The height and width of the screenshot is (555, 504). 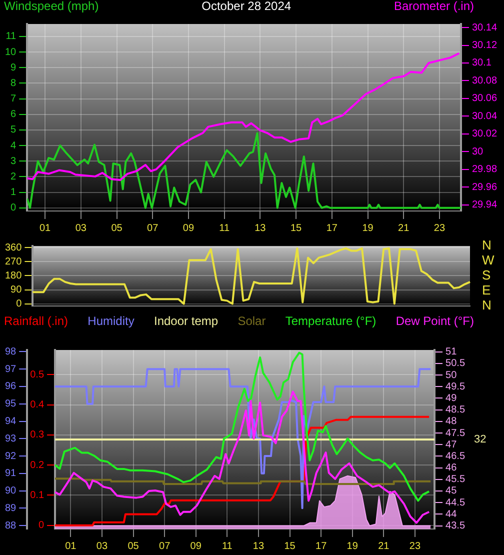 I want to click on y2-tick-label: 92, so click(x=11, y=456).